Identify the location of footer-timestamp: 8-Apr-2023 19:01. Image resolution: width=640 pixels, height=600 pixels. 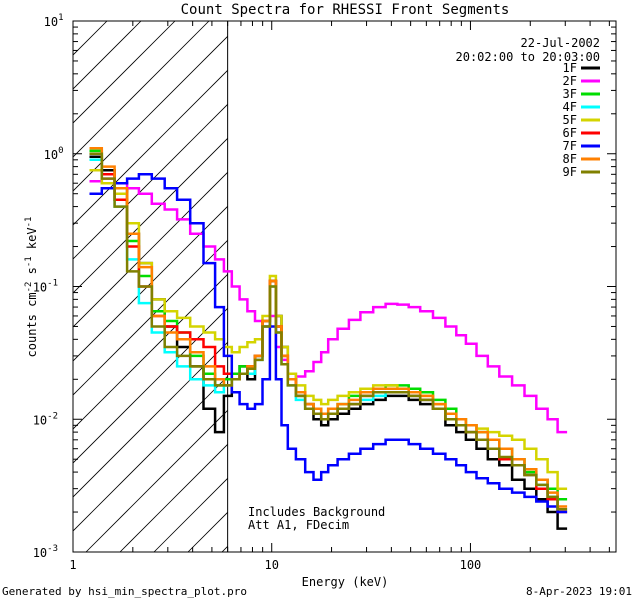
(579, 591).